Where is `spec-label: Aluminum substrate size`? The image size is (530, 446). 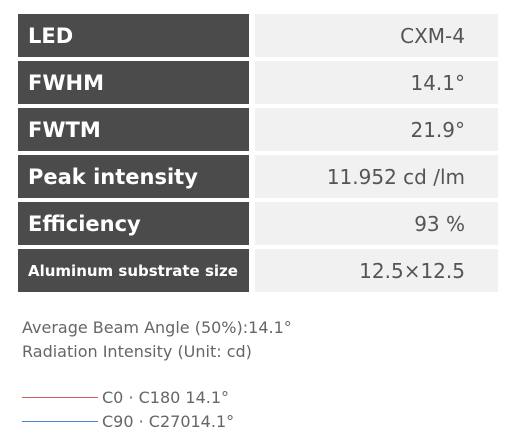 spec-label: Aluminum substrate size is located at coordinates (133, 270).